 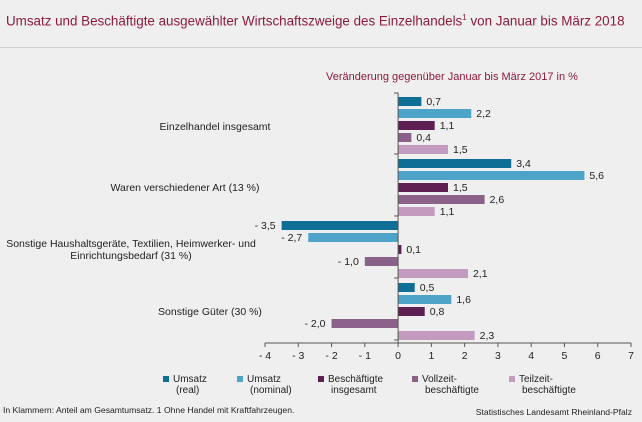 What do you see at coordinates (215, 127) in the screenshot?
I see `category-label: Einzelhandel insgesamt` at bounding box center [215, 127].